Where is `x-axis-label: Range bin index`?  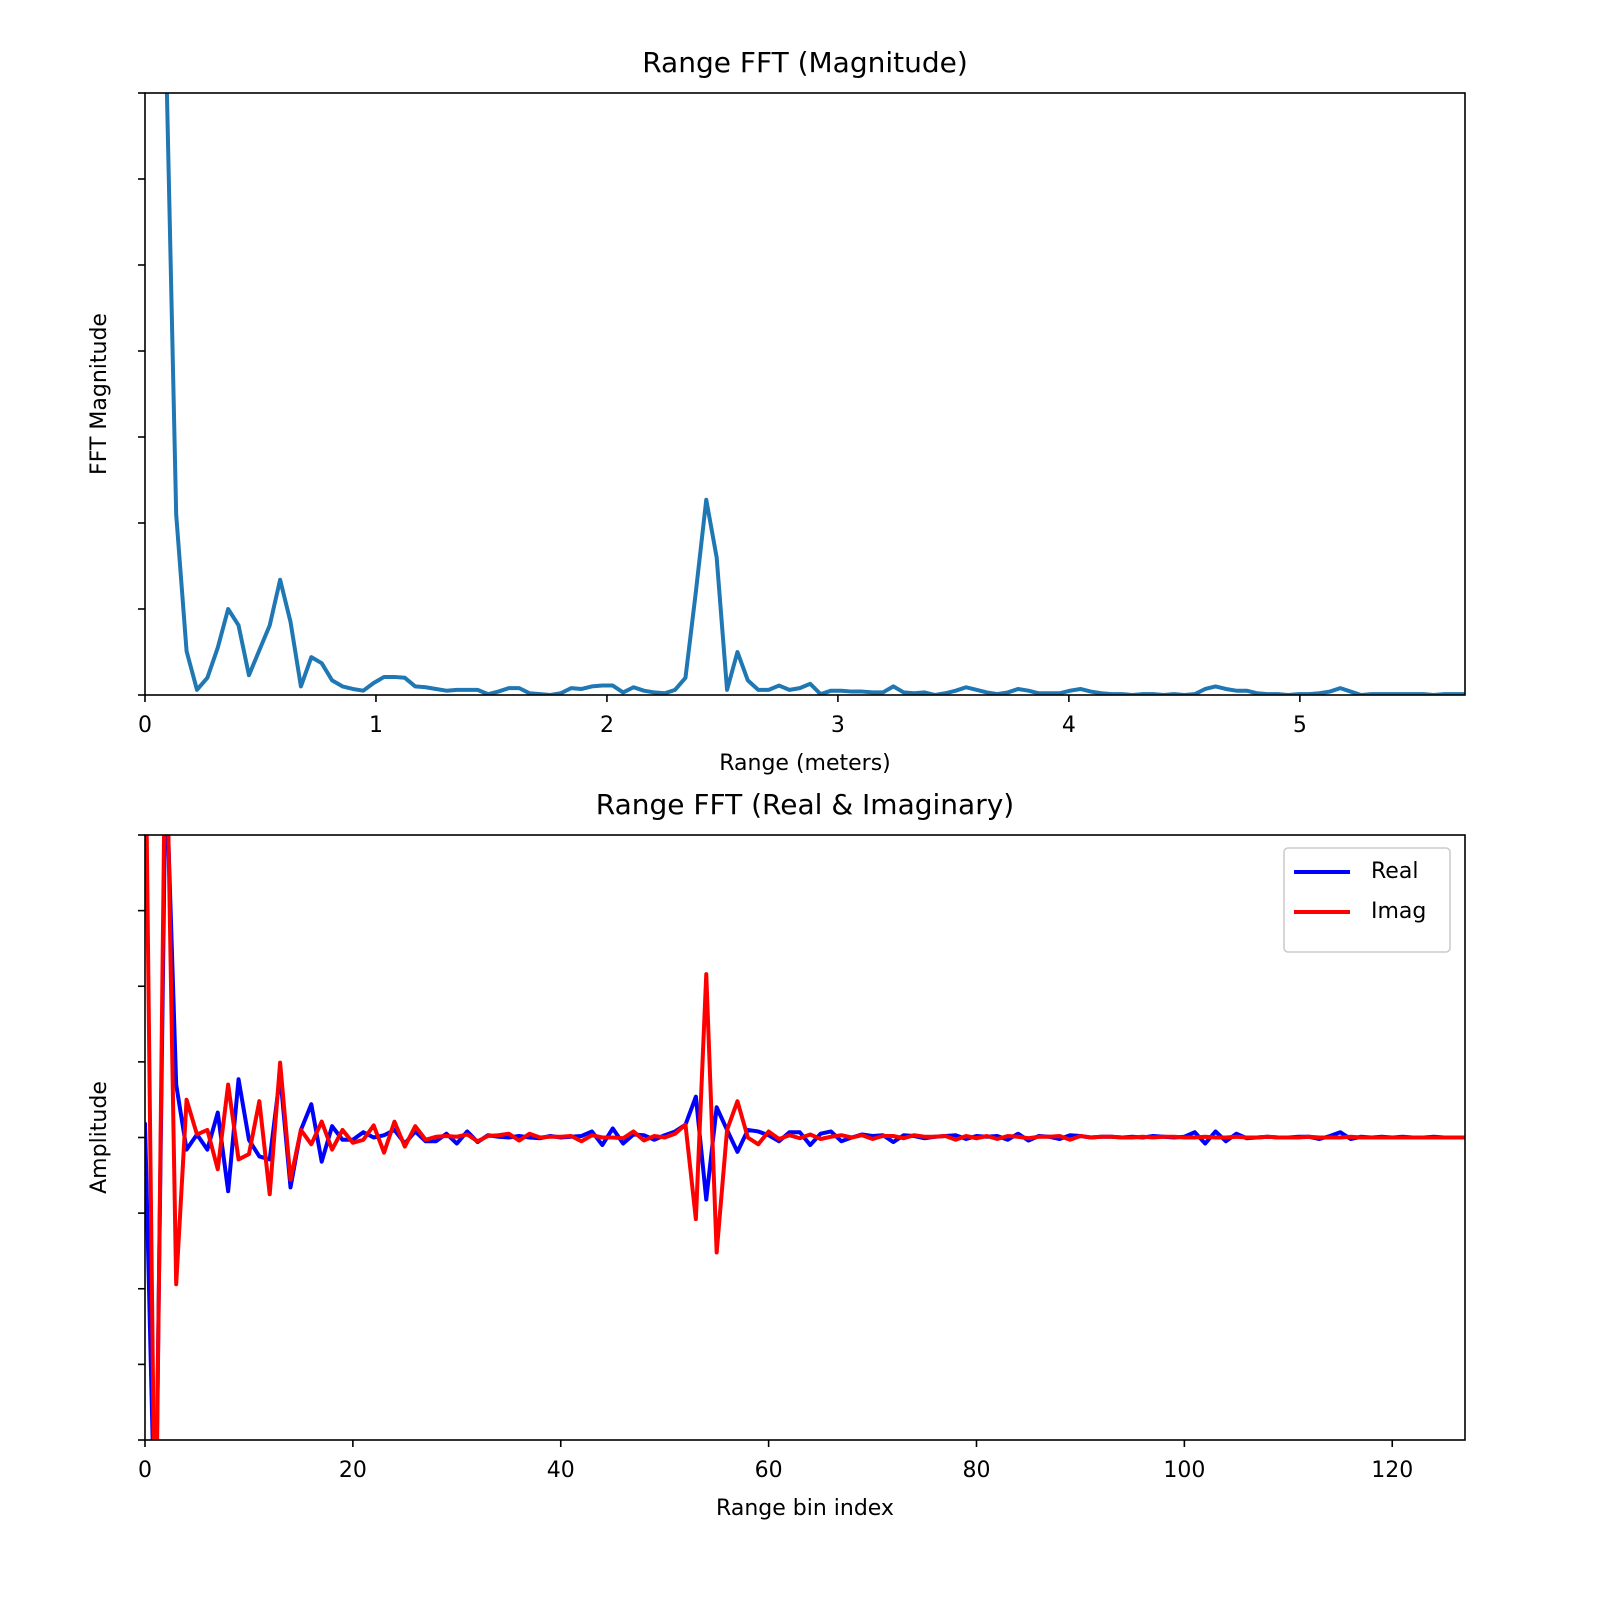
x-axis-label: Range bin index is located at coordinates (805, 1508).